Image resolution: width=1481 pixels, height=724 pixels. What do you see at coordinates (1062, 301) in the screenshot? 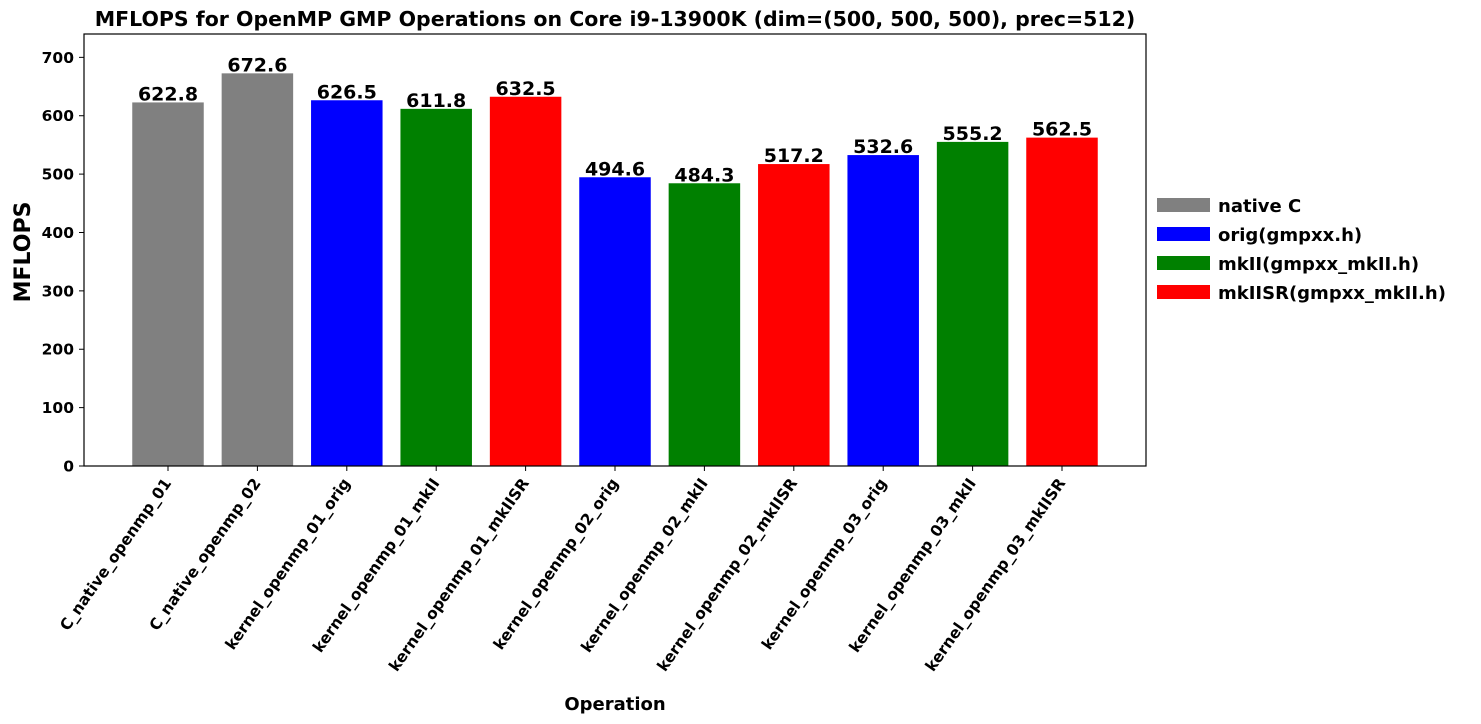
I see `bar-kernel_openmp_03_mkIISR` at bounding box center [1062, 301].